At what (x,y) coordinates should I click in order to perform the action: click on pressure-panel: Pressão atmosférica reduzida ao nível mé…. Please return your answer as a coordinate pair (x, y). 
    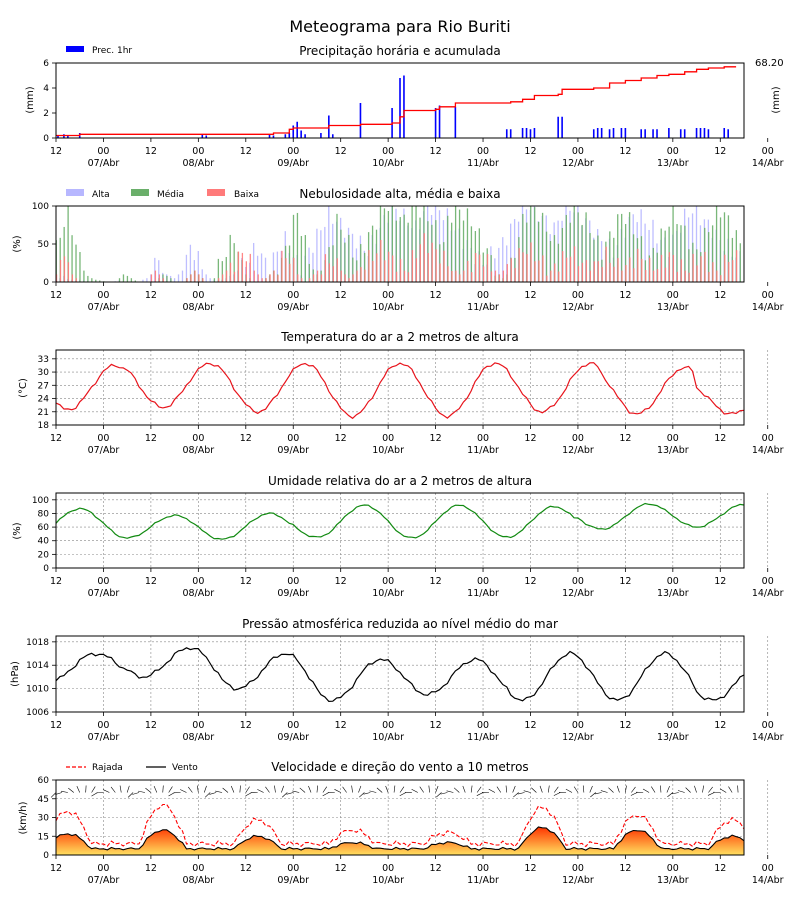
    Looking at the image, I should click on (397, 680).